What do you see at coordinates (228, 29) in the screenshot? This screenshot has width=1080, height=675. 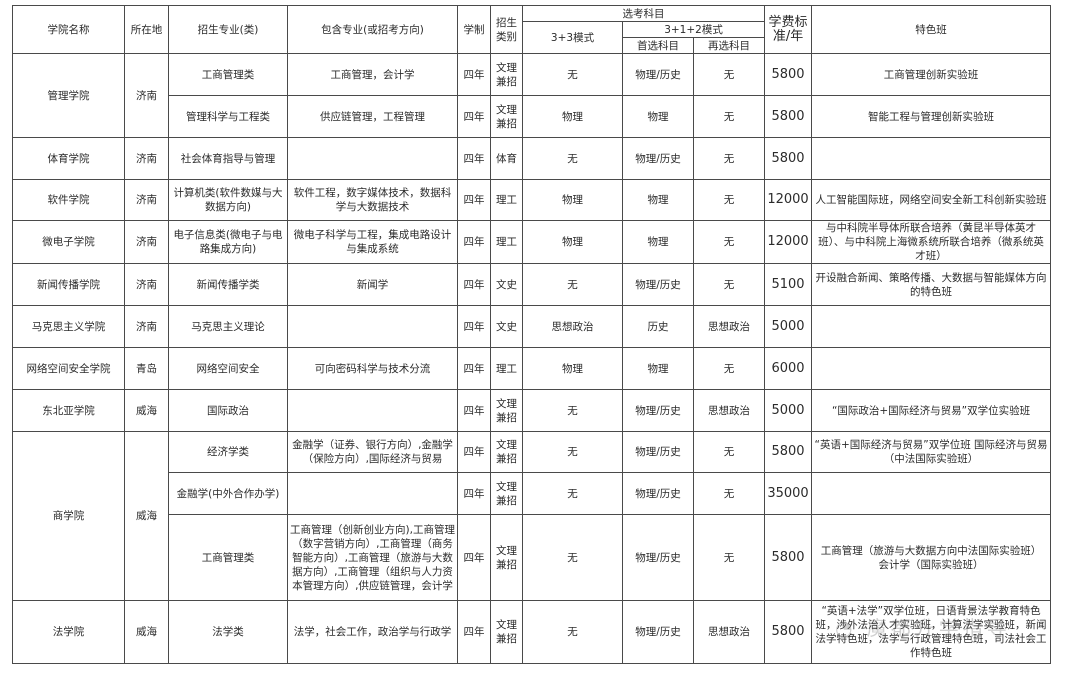 I see `header-major: 招生专业(类)` at bounding box center [228, 29].